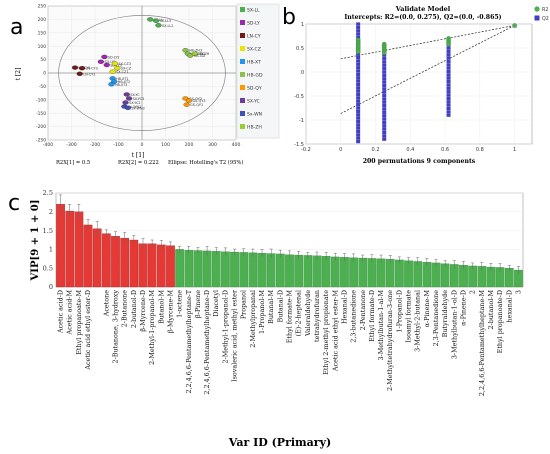 The image size is (550, 454). What do you see at coordinates (195, 51) in the screenshot?
I see `score-point-label: HB-ZH3` at bounding box center [195, 51].